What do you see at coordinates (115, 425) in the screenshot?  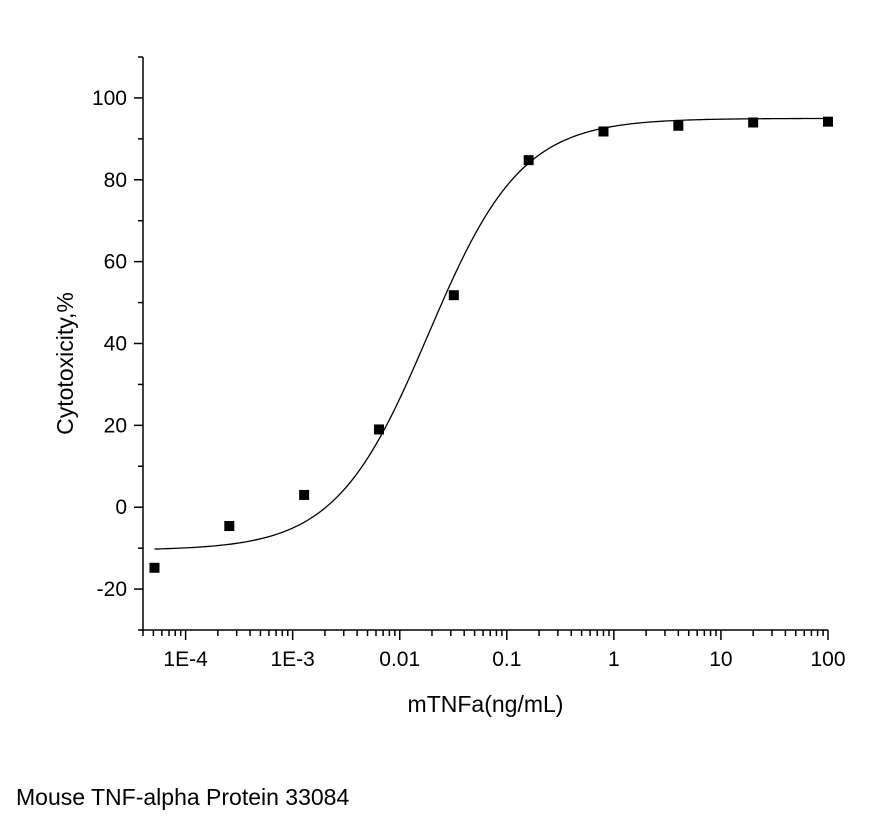 I see `y-tick-label: 20` at bounding box center [115, 425].